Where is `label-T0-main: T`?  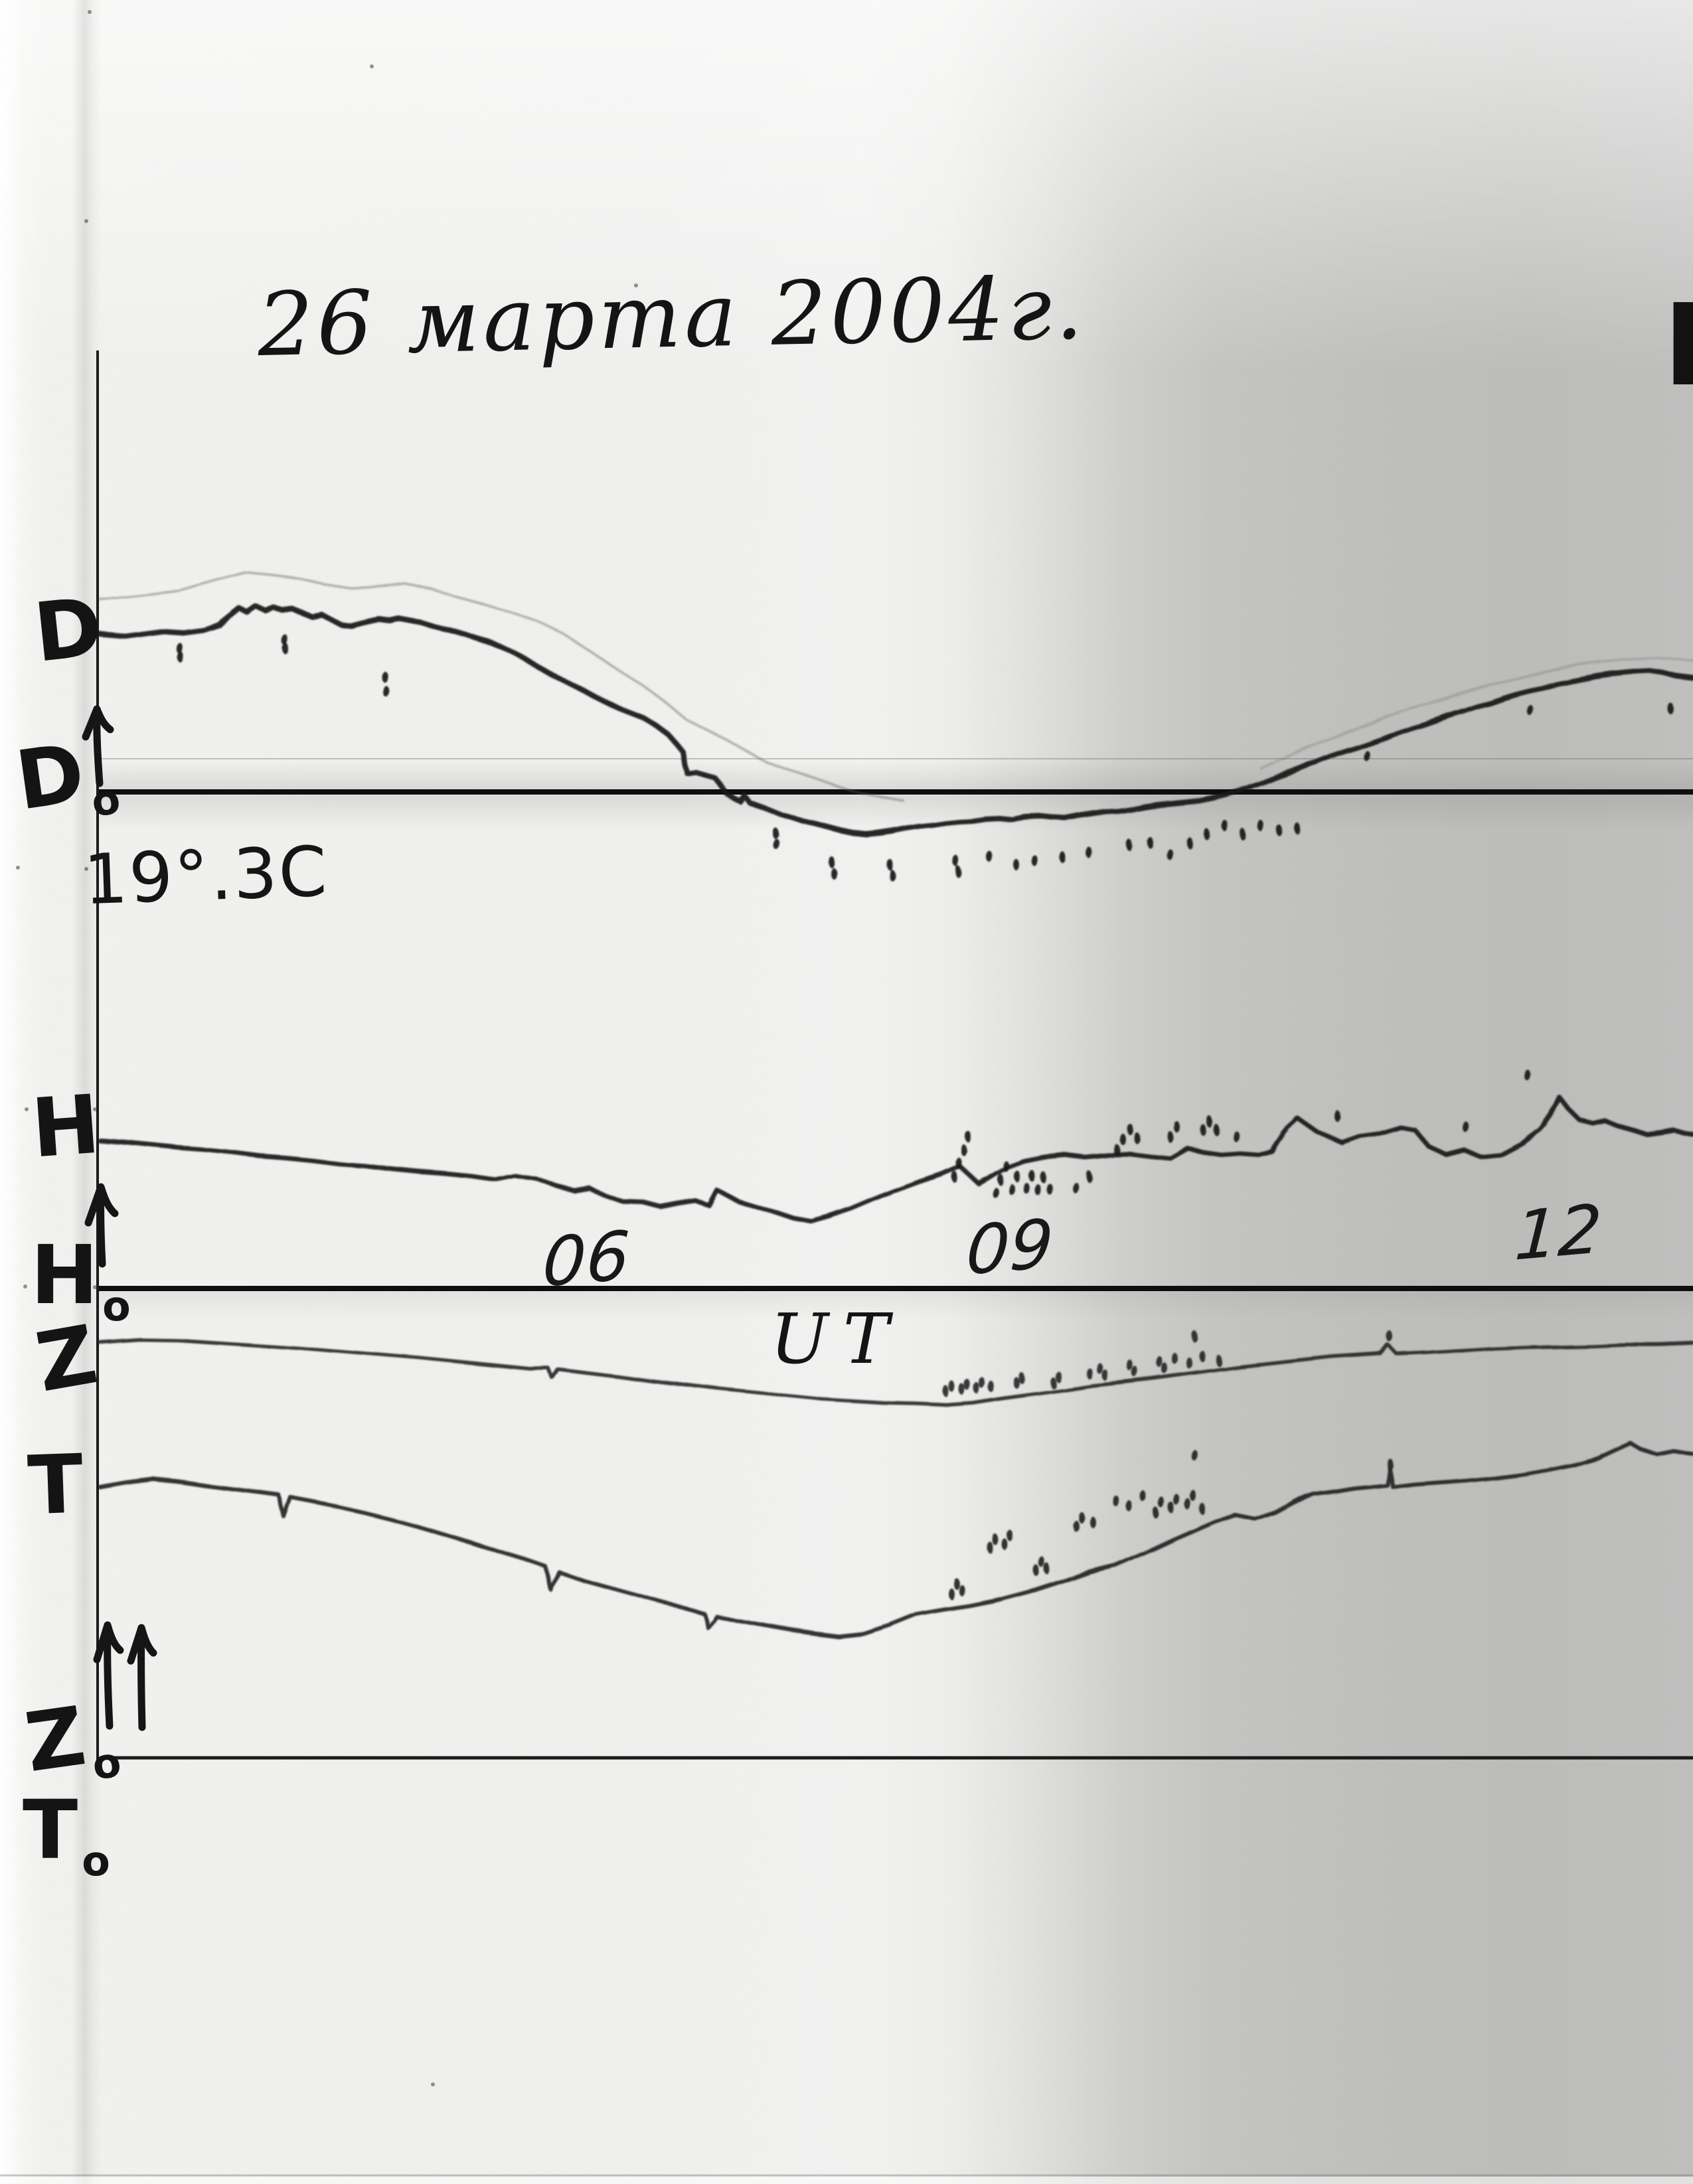 label-T0-main: T is located at coordinates (50, 1830).